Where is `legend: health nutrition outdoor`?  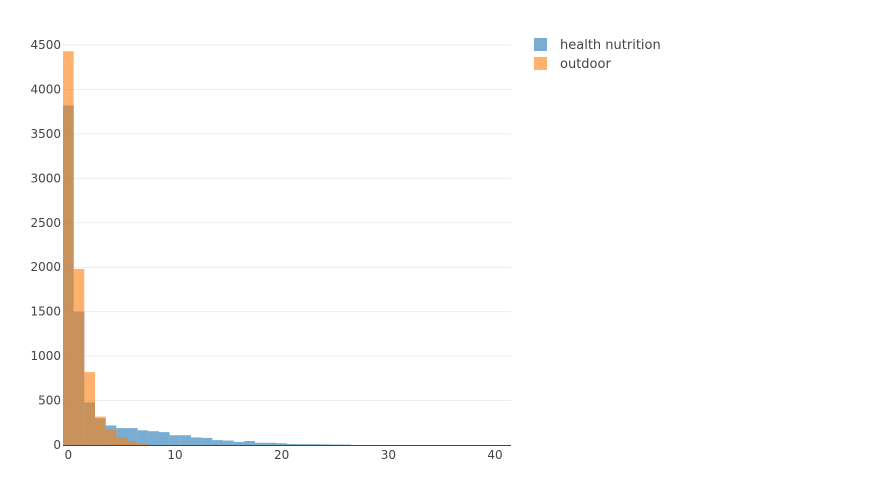
legend: health nutrition outdoor is located at coordinates (597, 55).